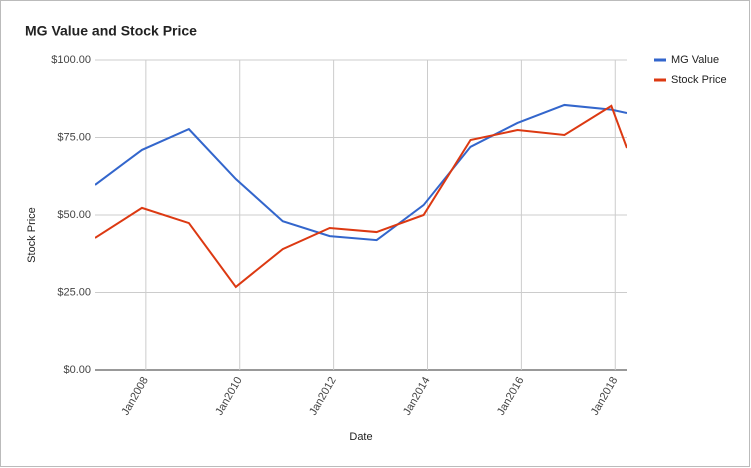  What do you see at coordinates (71, 60) in the screenshot?
I see `y-tick-label: $100.00` at bounding box center [71, 60].